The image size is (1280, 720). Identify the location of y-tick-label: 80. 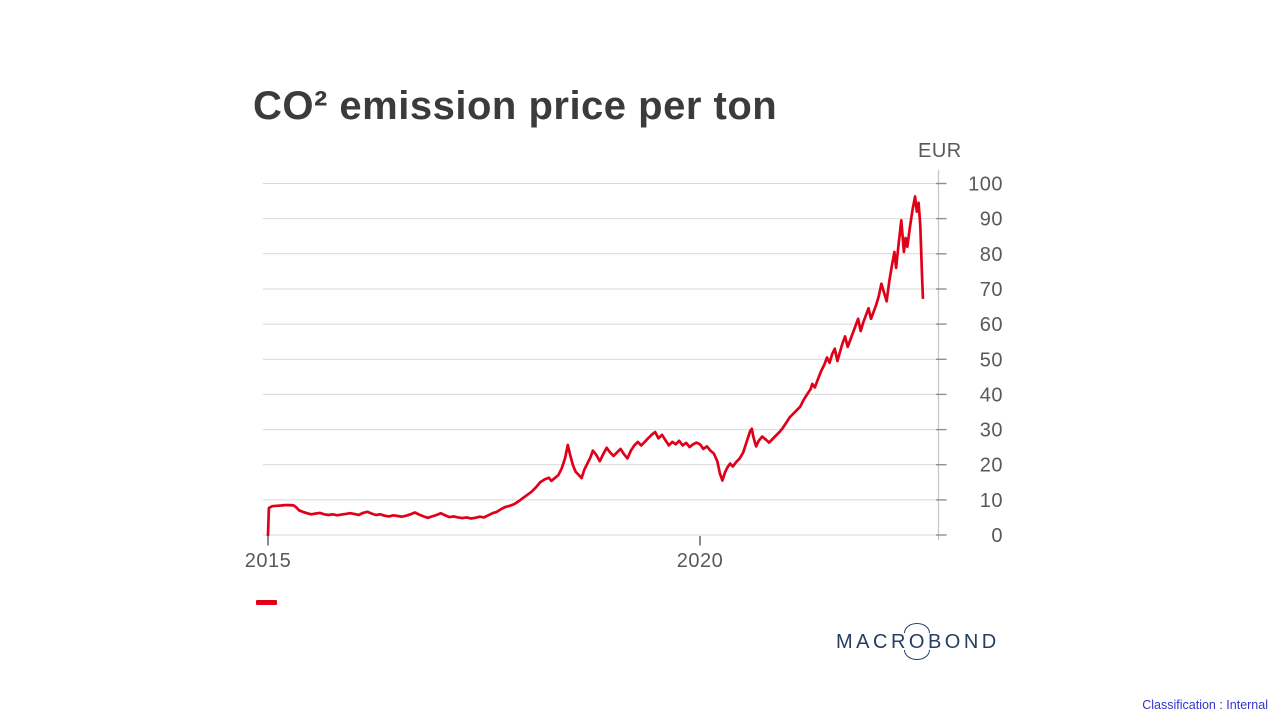
(991, 255).